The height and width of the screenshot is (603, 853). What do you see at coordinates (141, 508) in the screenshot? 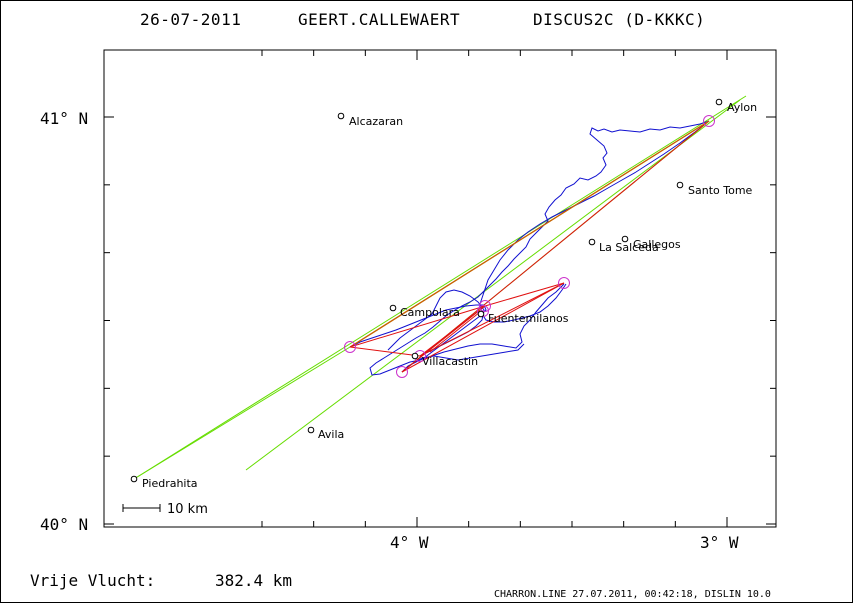
I see `scale-bar` at bounding box center [141, 508].